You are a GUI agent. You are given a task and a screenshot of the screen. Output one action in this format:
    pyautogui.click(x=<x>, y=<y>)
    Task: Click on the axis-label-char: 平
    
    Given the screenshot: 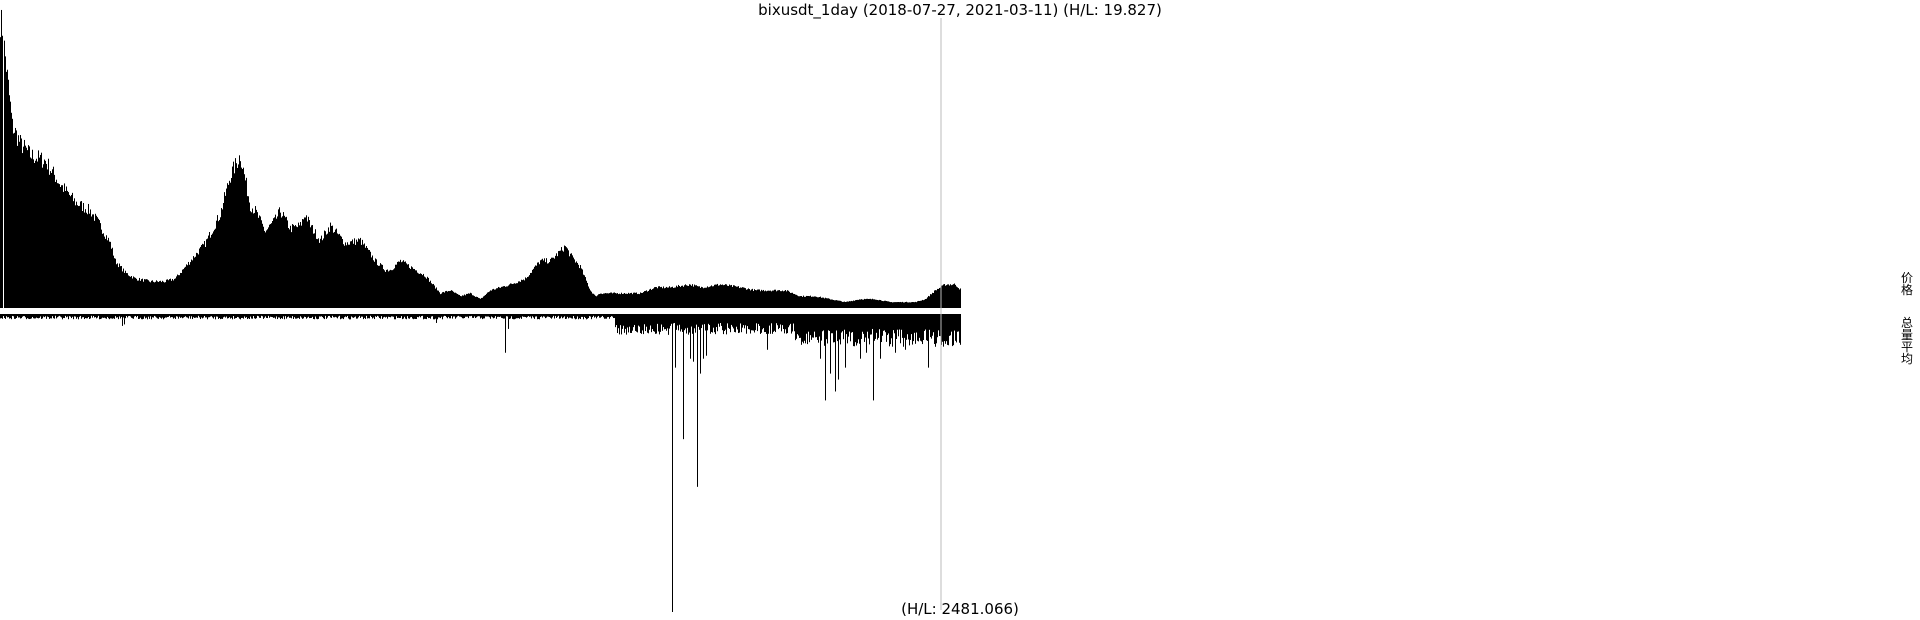 What is the action you would take?
    pyautogui.click(x=1906, y=347)
    